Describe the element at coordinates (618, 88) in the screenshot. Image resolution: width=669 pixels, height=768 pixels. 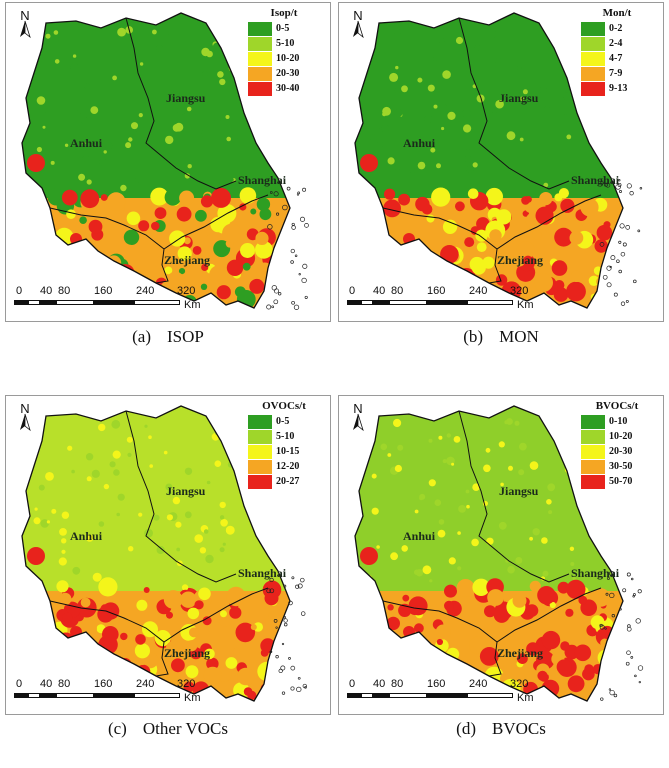
I see `legend-label: 9-13` at that location.